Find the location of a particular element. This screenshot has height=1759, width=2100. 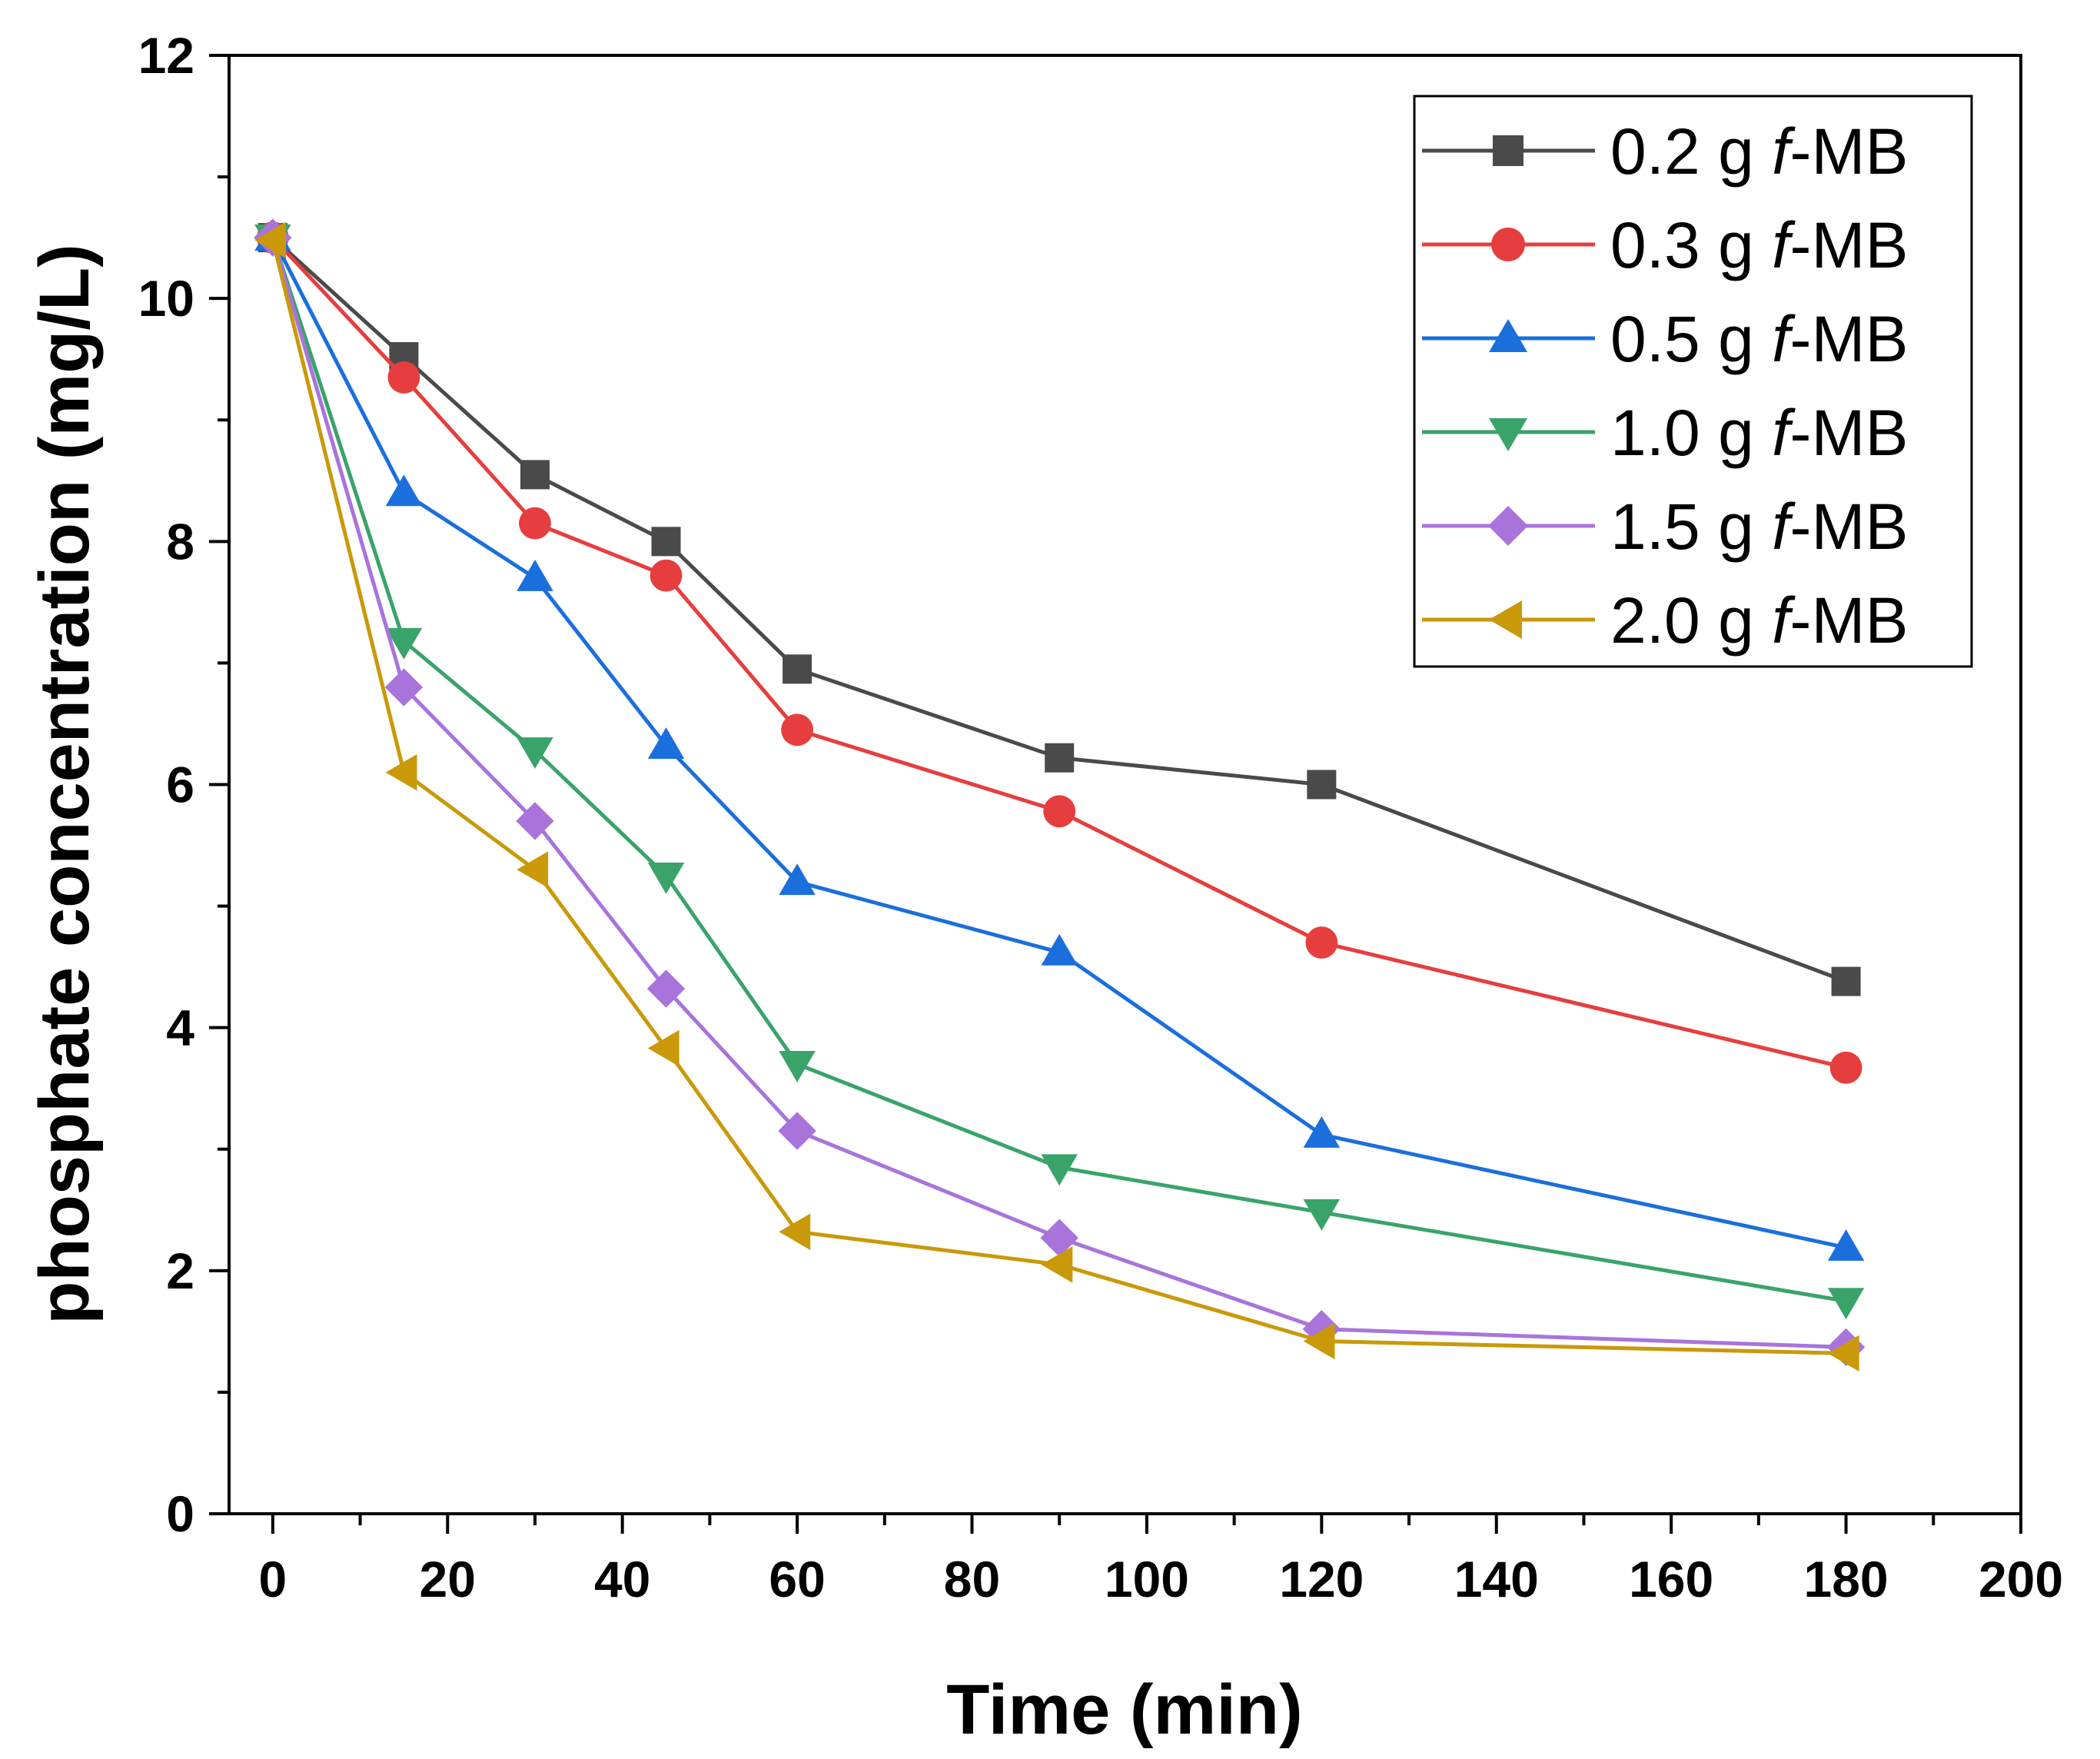

legend-label: 1.5 g f-MB is located at coordinates (1759, 526).